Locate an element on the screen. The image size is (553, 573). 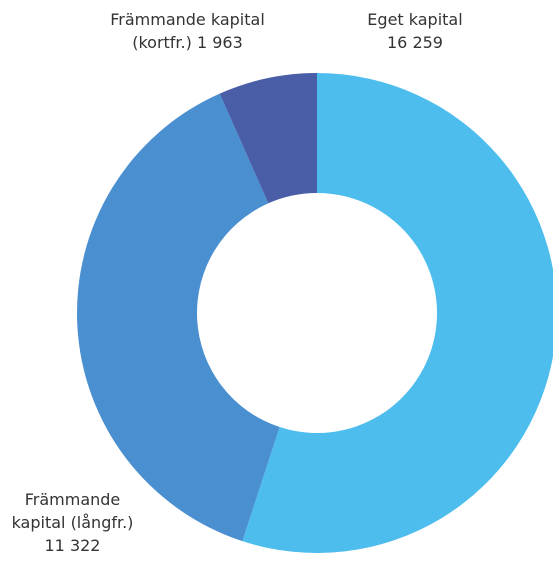
value-label: 11 322 is located at coordinates (72, 545).